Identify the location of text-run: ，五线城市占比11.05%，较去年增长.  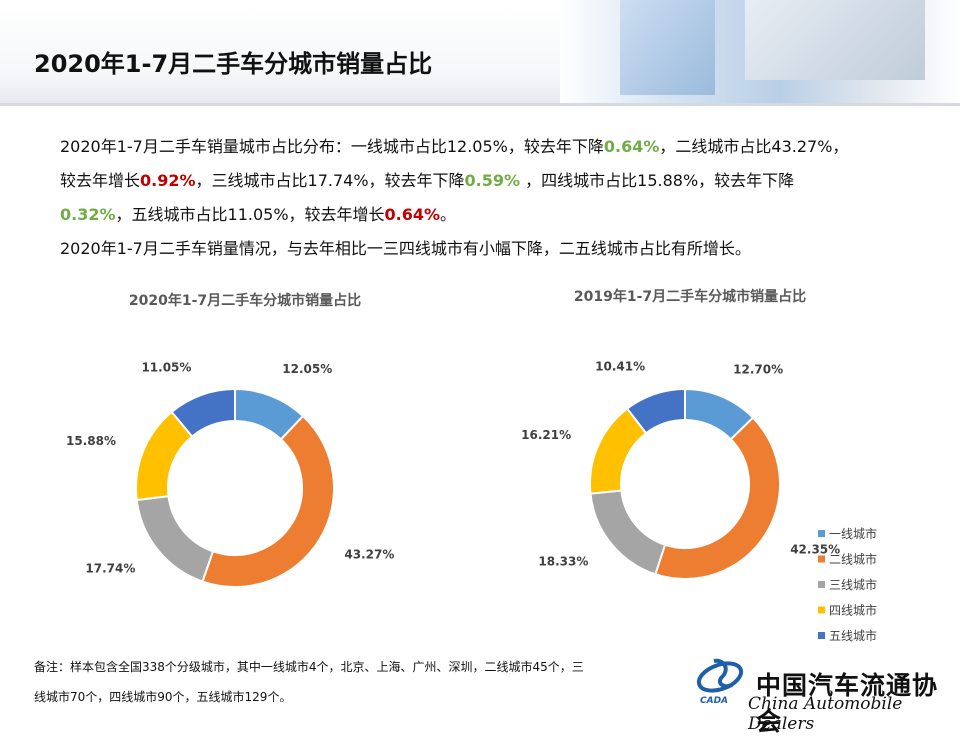
(250, 214).